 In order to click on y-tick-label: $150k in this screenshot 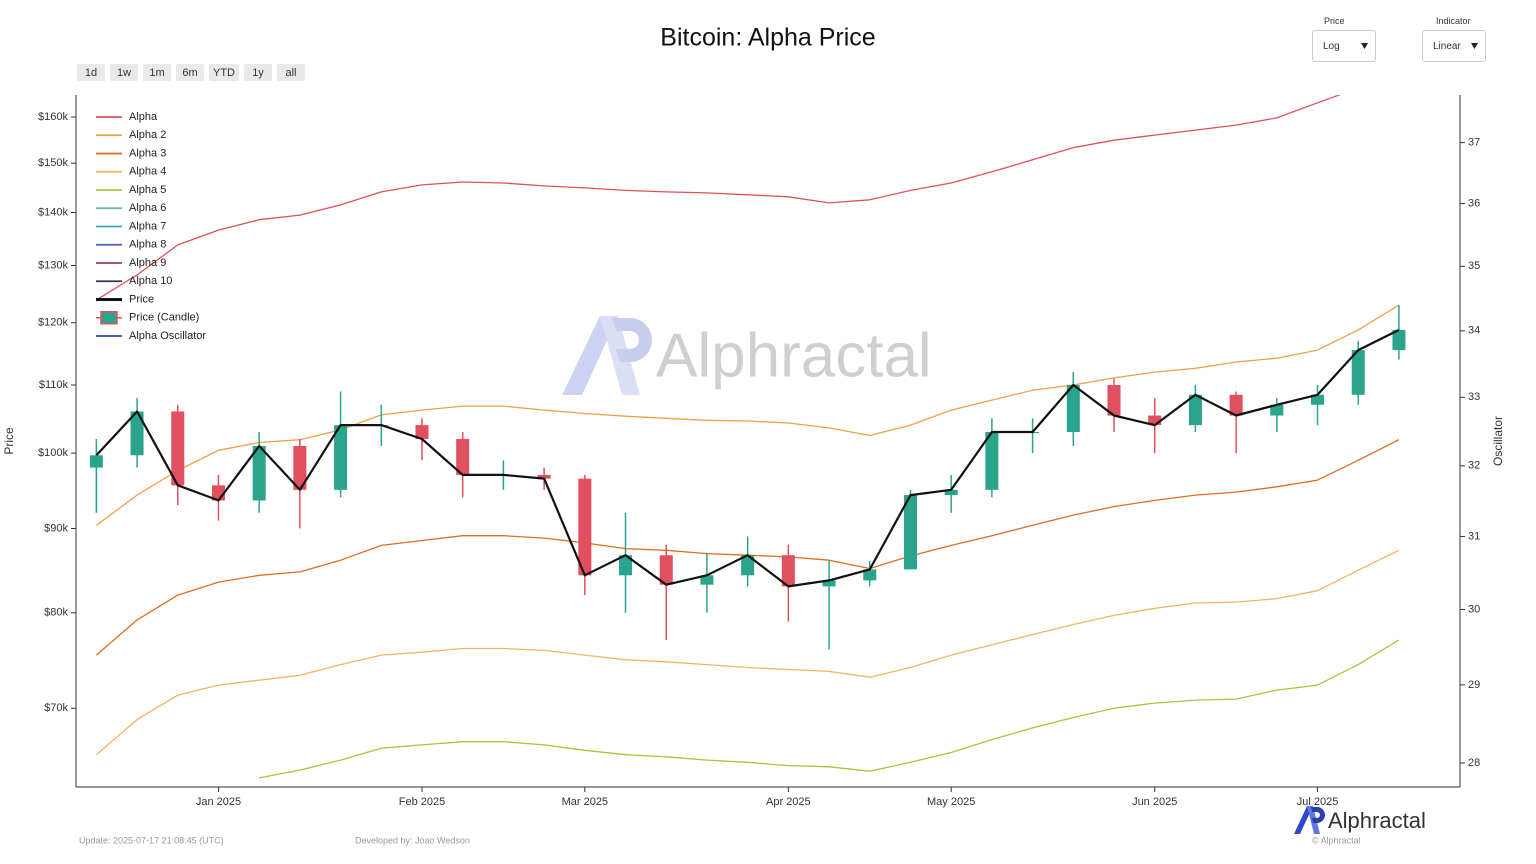, I will do `click(53, 163)`.